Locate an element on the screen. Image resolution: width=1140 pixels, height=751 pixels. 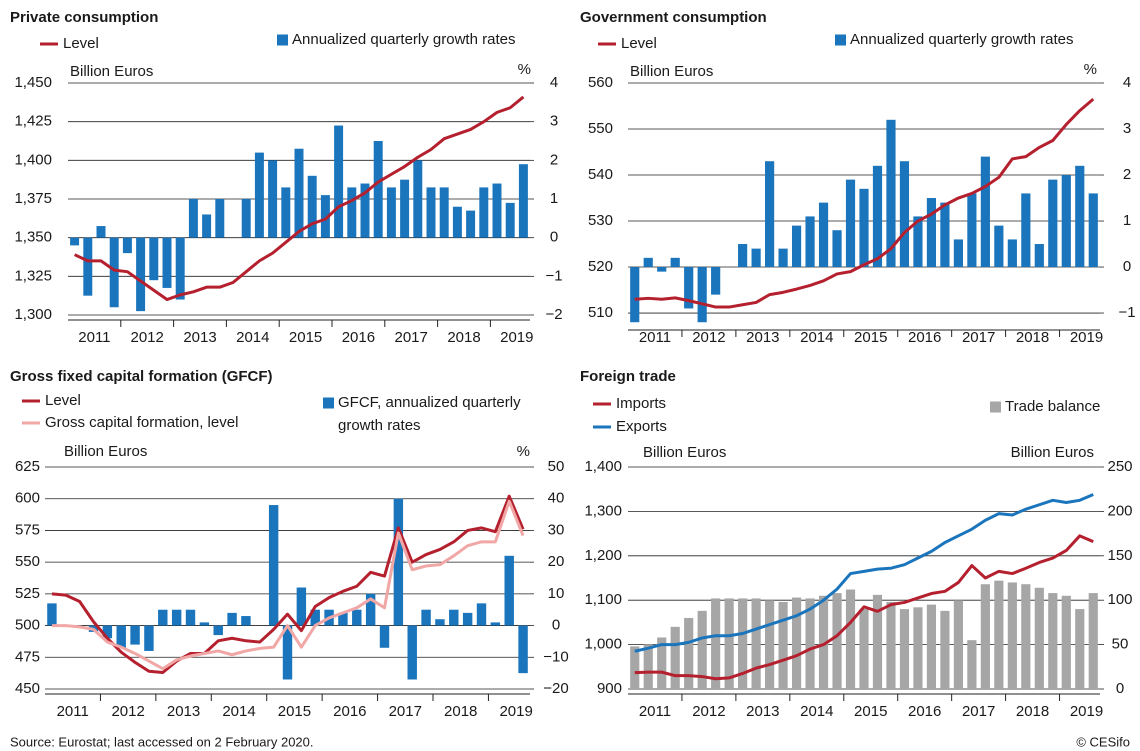
y2-tick-label: −10 is located at coordinates (555, 656).